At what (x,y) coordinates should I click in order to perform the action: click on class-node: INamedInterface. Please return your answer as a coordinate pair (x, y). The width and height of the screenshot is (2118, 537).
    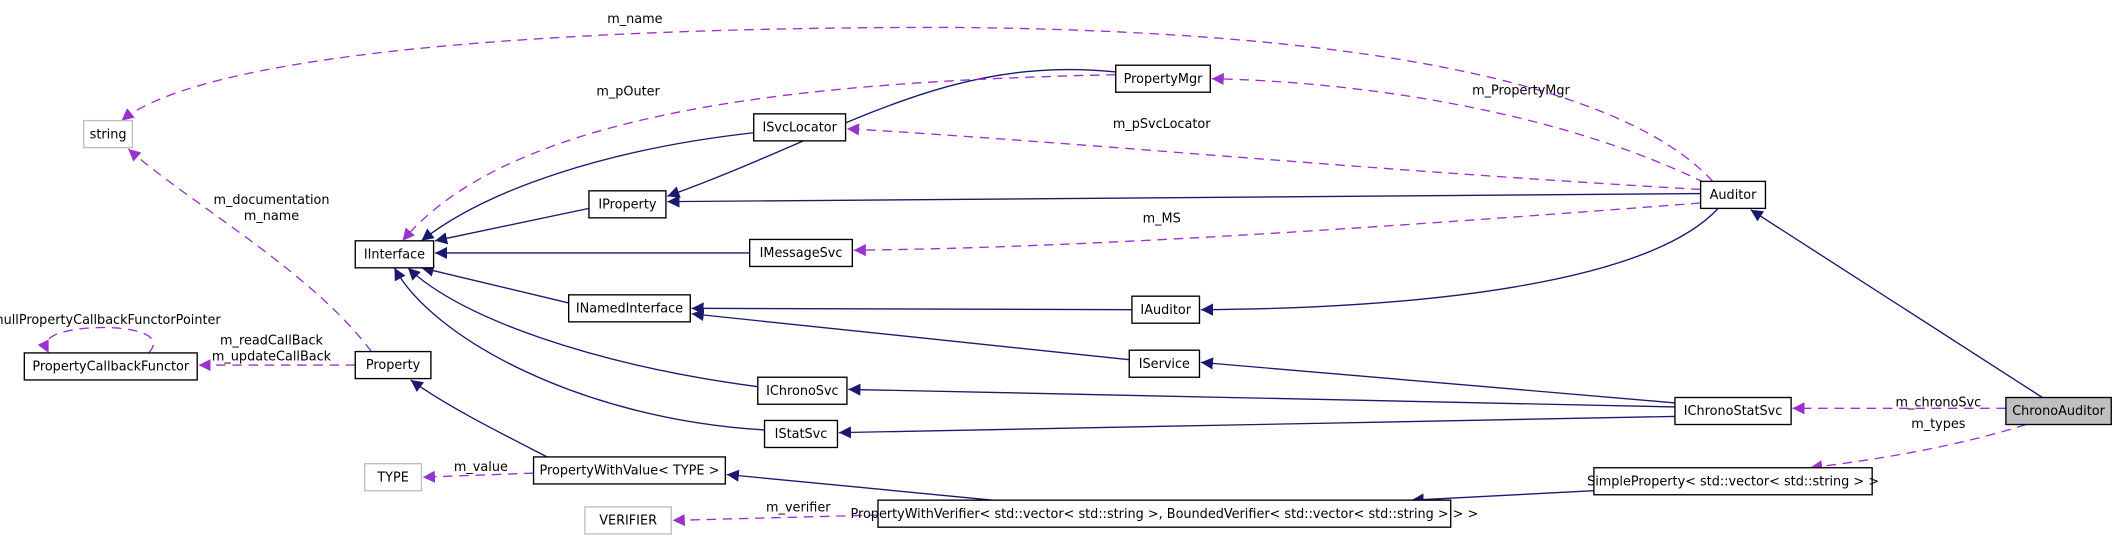
    Looking at the image, I should click on (629, 308).